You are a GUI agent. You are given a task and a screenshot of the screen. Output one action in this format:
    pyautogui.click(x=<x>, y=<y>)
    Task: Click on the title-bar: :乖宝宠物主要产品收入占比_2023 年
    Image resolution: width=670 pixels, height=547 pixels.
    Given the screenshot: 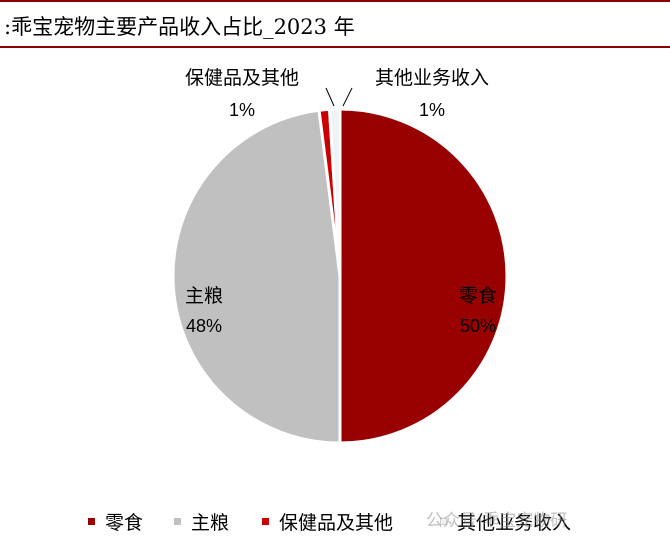 What is the action you would take?
    pyautogui.click(x=335, y=24)
    